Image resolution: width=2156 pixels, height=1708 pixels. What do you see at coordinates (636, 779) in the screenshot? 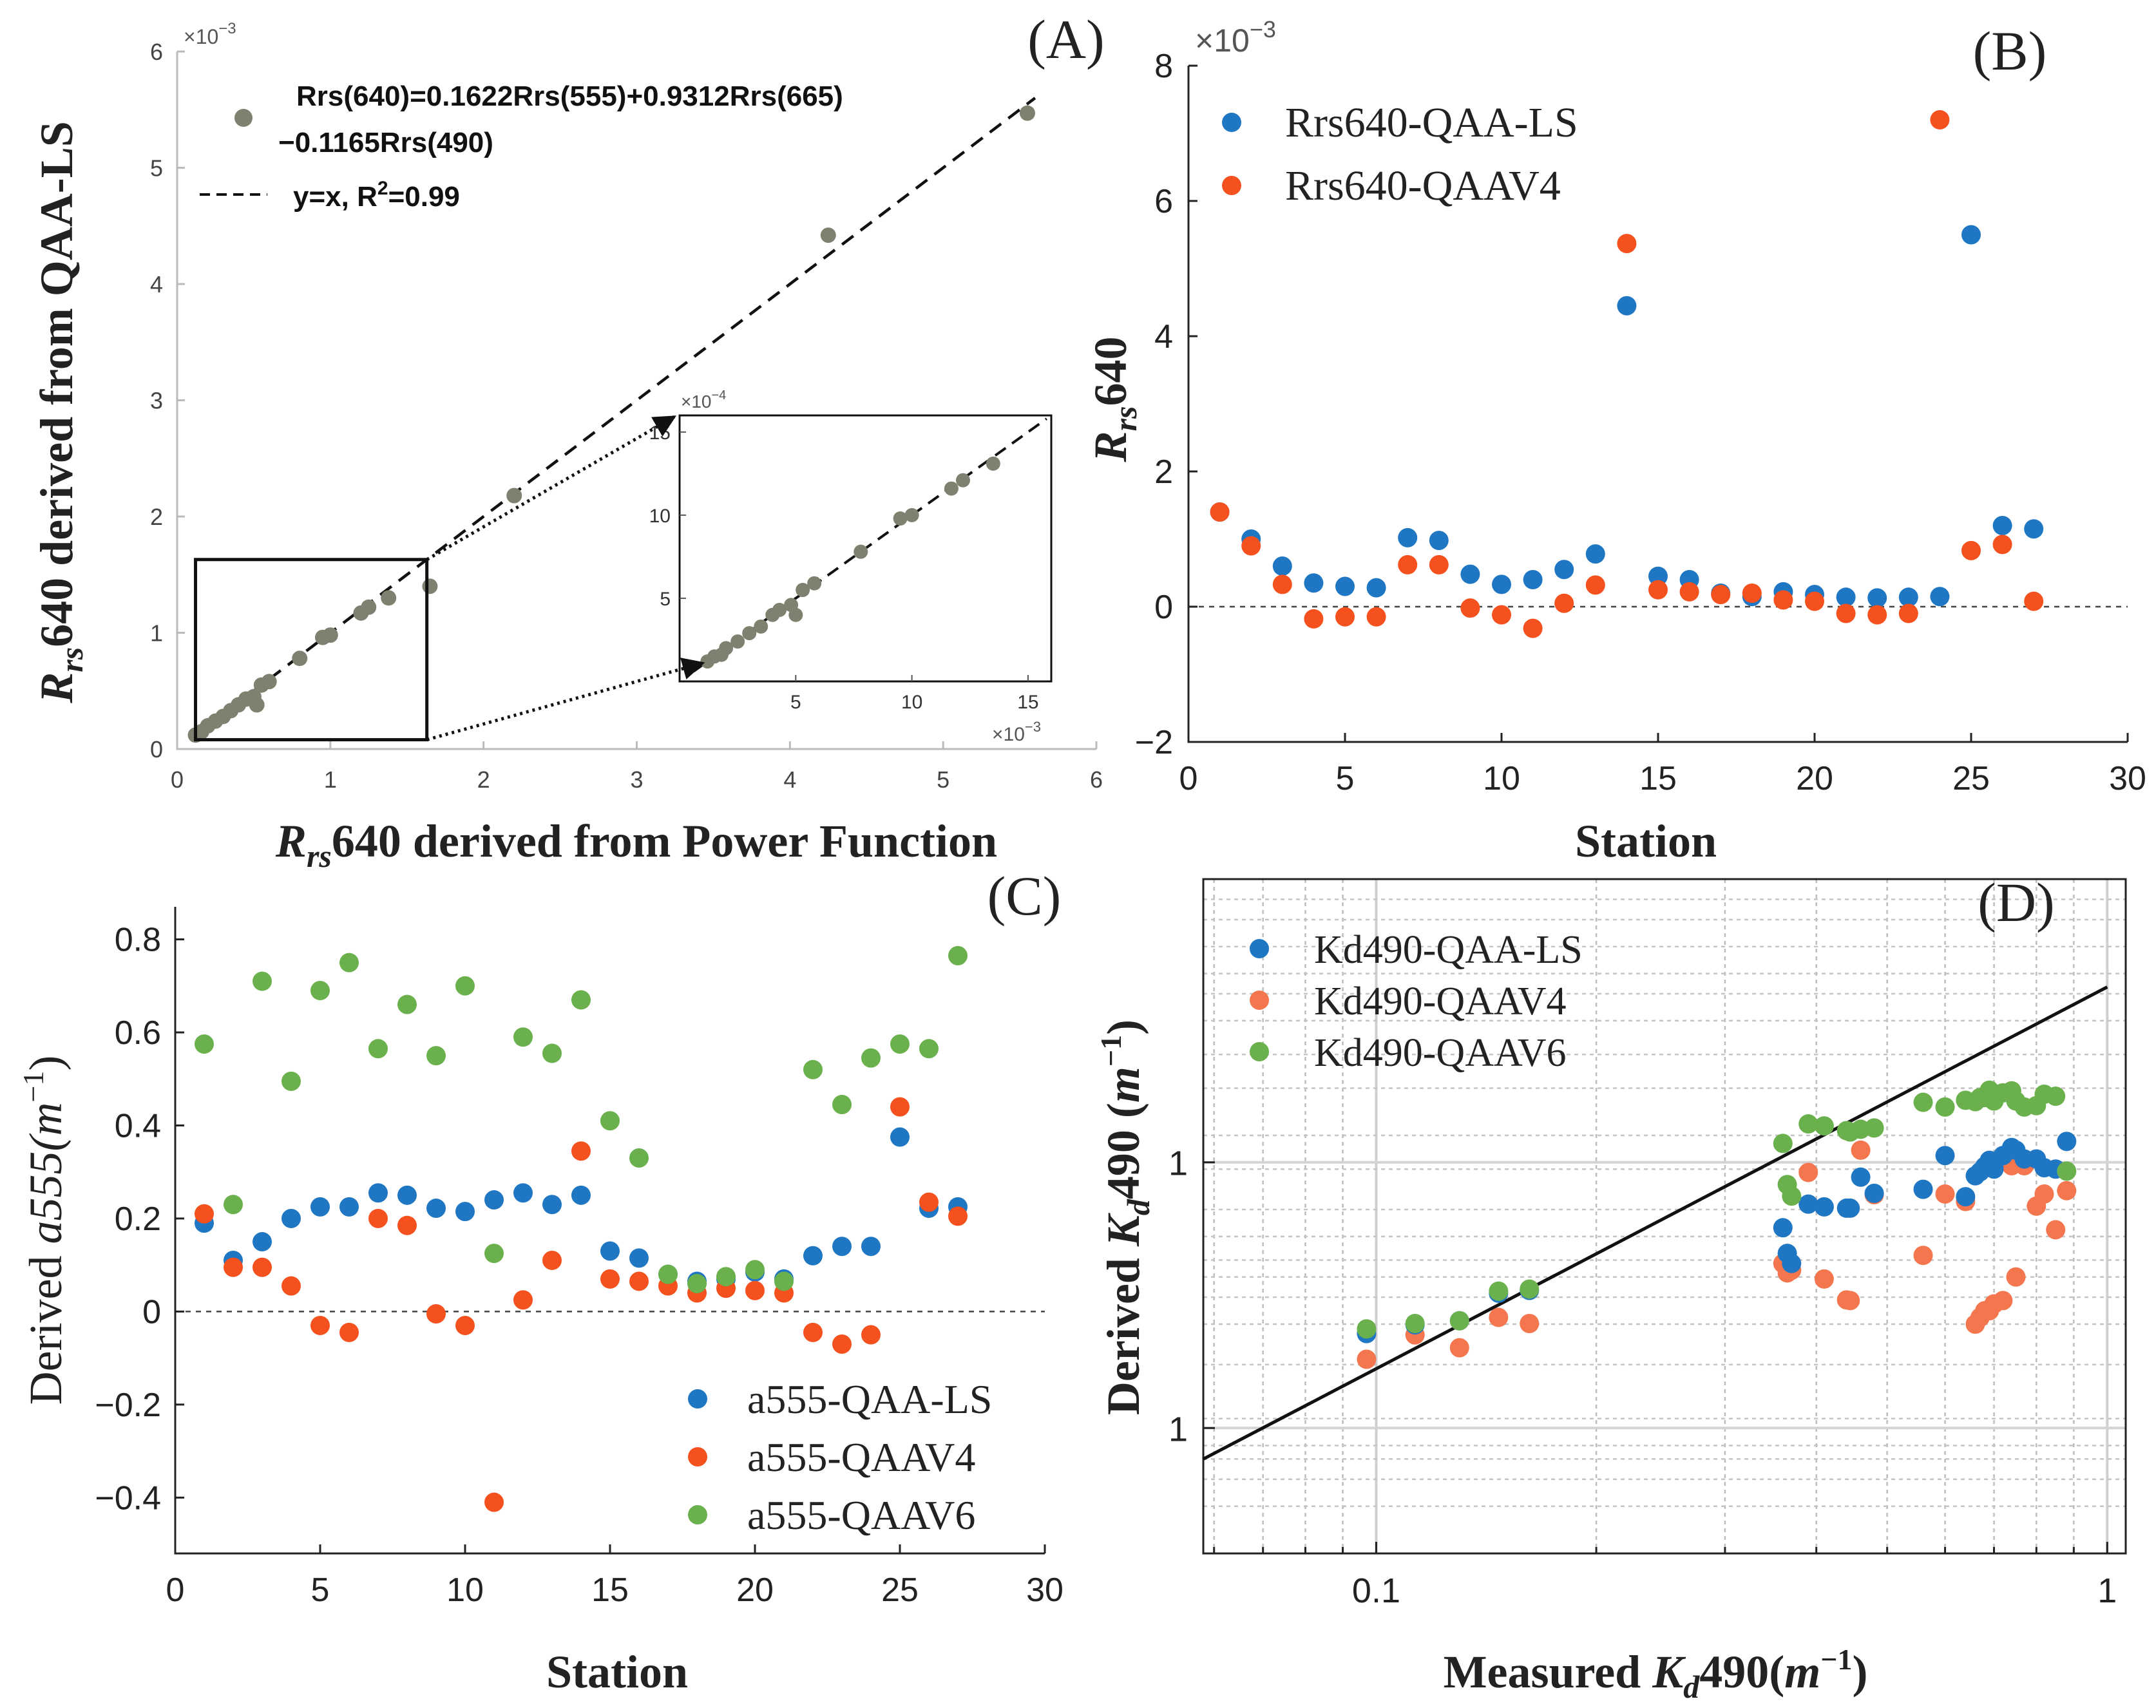
I see `x-tick-label: 3` at bounding box center [636, 779].